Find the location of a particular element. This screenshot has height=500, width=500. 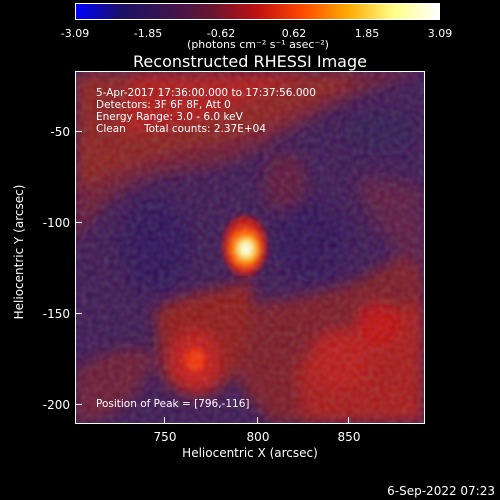

peak-position-label: Position of Peak = [796,-116] is located at coordinates (173, 404).